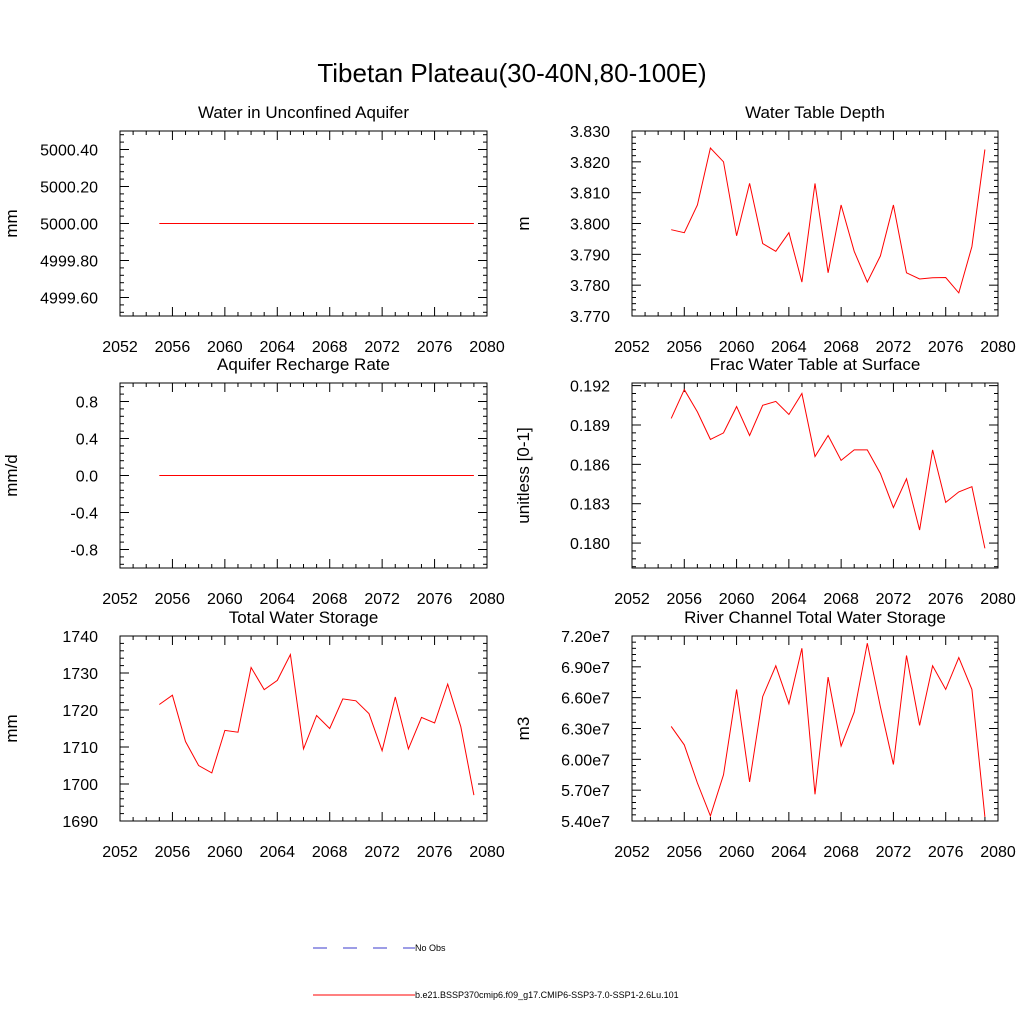 The height and width of the screenshot is (1024, 1024). I want to click on chart-6-xtick-label: 2052, so click(632, 852).